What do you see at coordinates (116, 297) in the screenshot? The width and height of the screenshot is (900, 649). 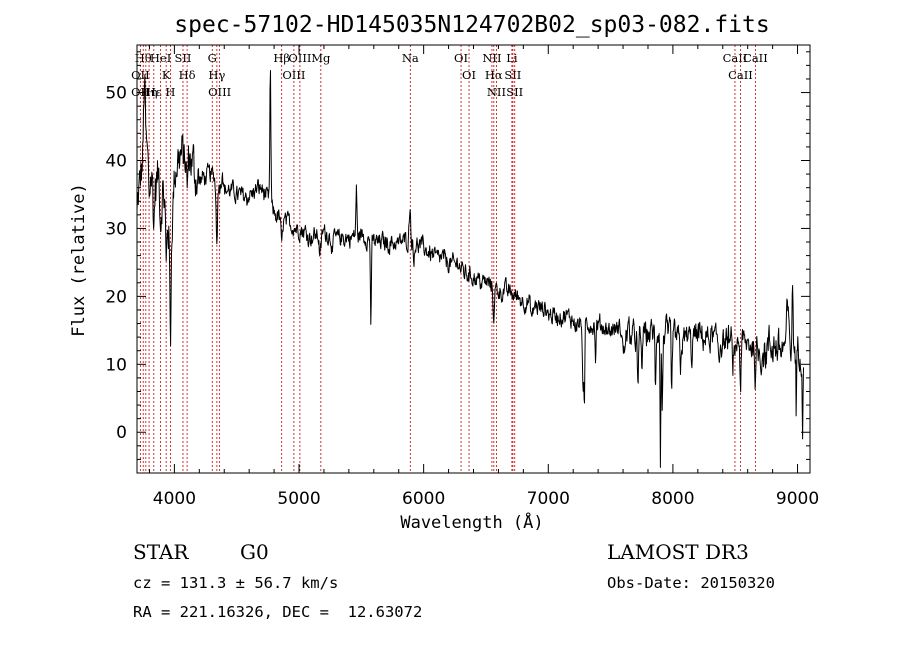 I see `y-tick-label: 20` at bounding box center [116, 297].